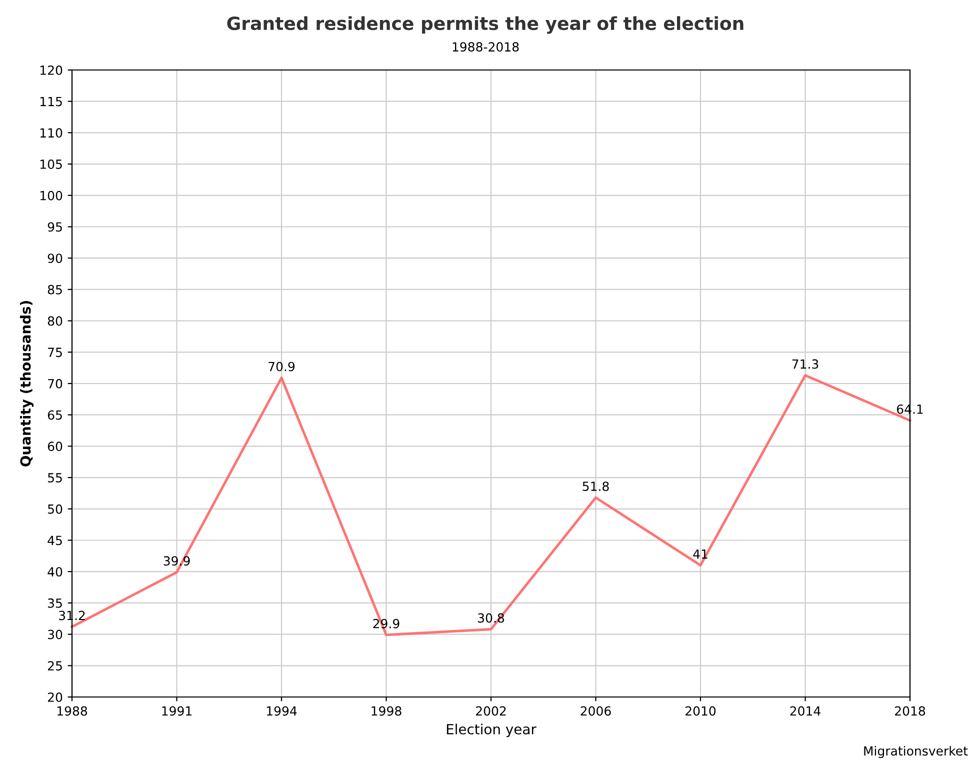 The height and width of the screenshot is (763, 971). What do you see at coordinates (701, 711) in the screenshot?
I see `x-tick-label: 2010` at bounding box center [701, 711].